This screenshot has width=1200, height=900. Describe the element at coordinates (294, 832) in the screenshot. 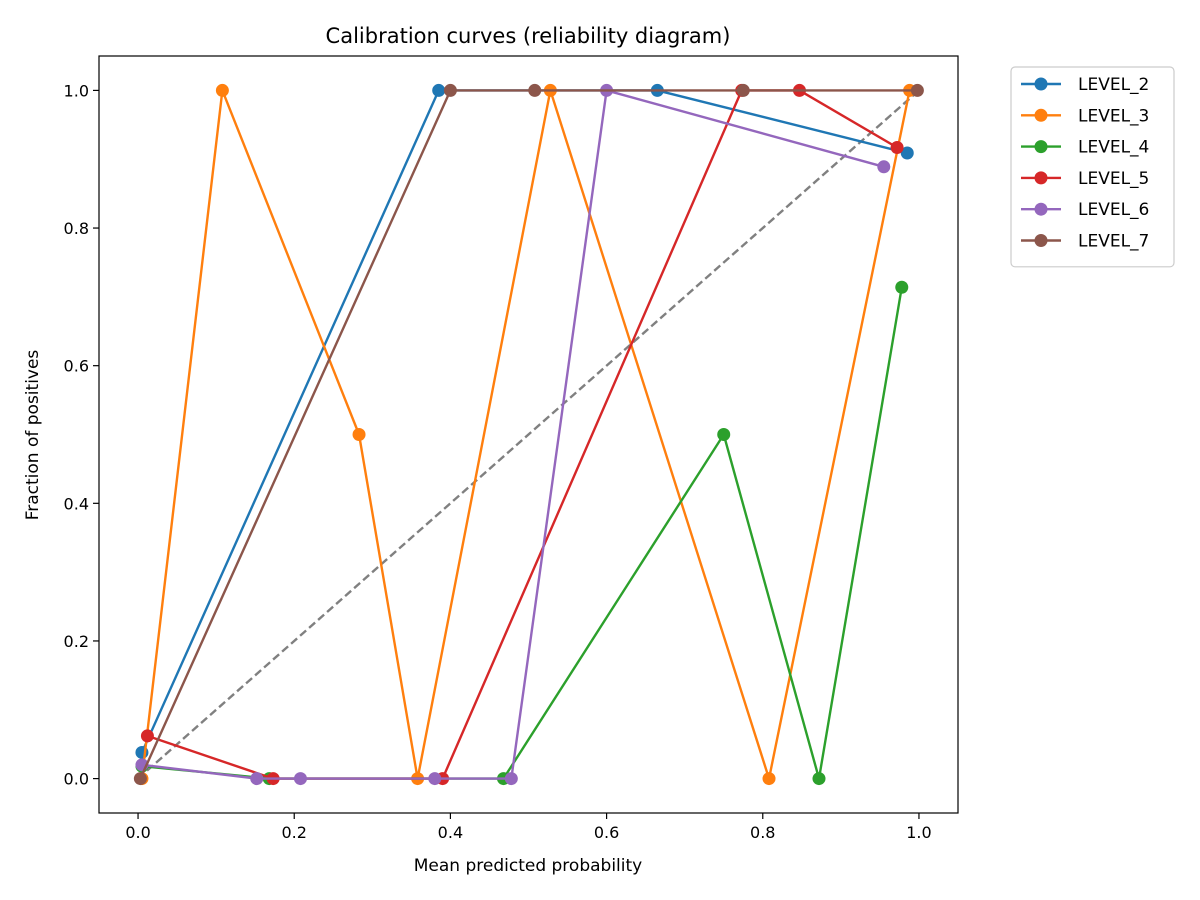

I see `x-tick-label: 0.2` at that location.